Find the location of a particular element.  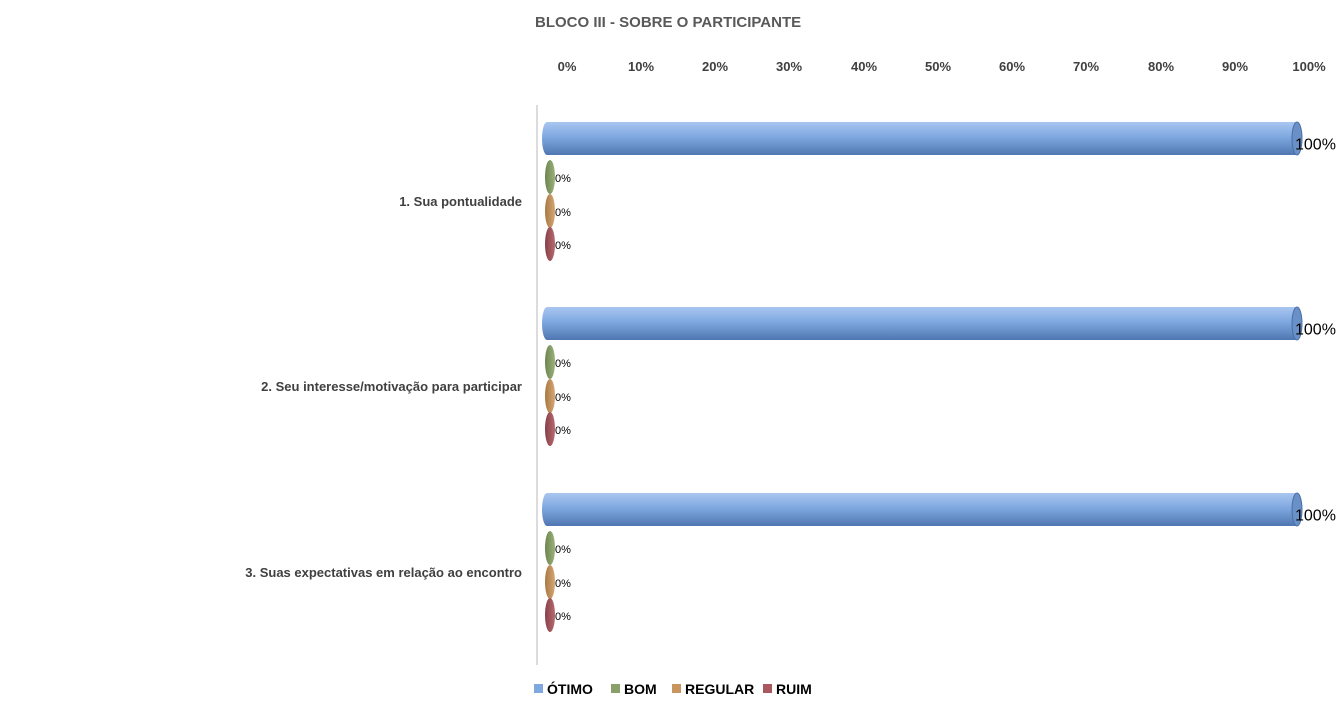

legend-item: ÓTIMO is located at coordinates (563, 688).